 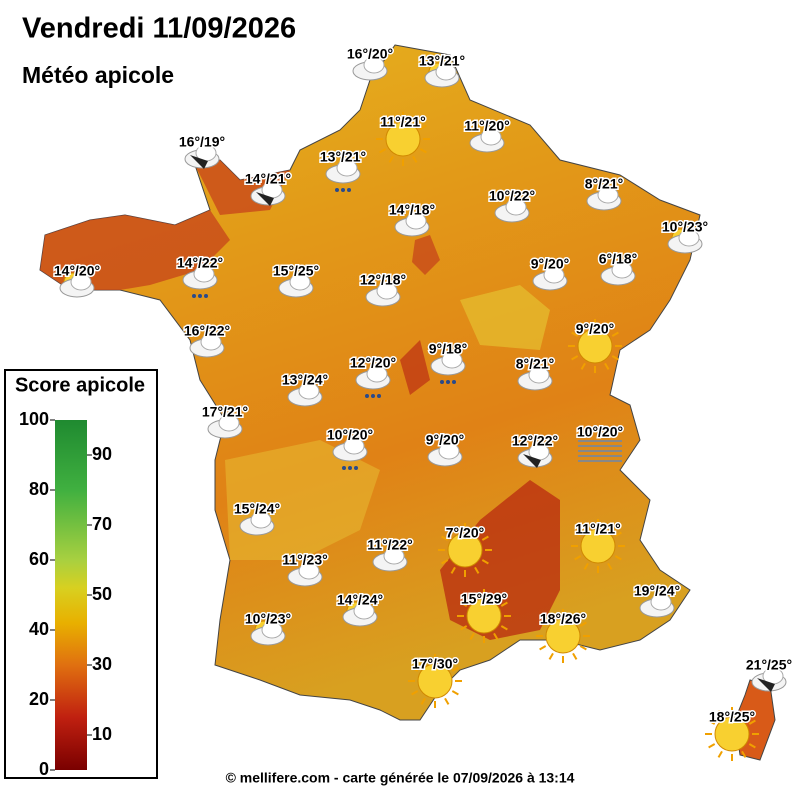 What do you see at coordinates (769, 673) in the screenshot?
I see `forecast: 21°/25°` at bounding box center [769, 673].